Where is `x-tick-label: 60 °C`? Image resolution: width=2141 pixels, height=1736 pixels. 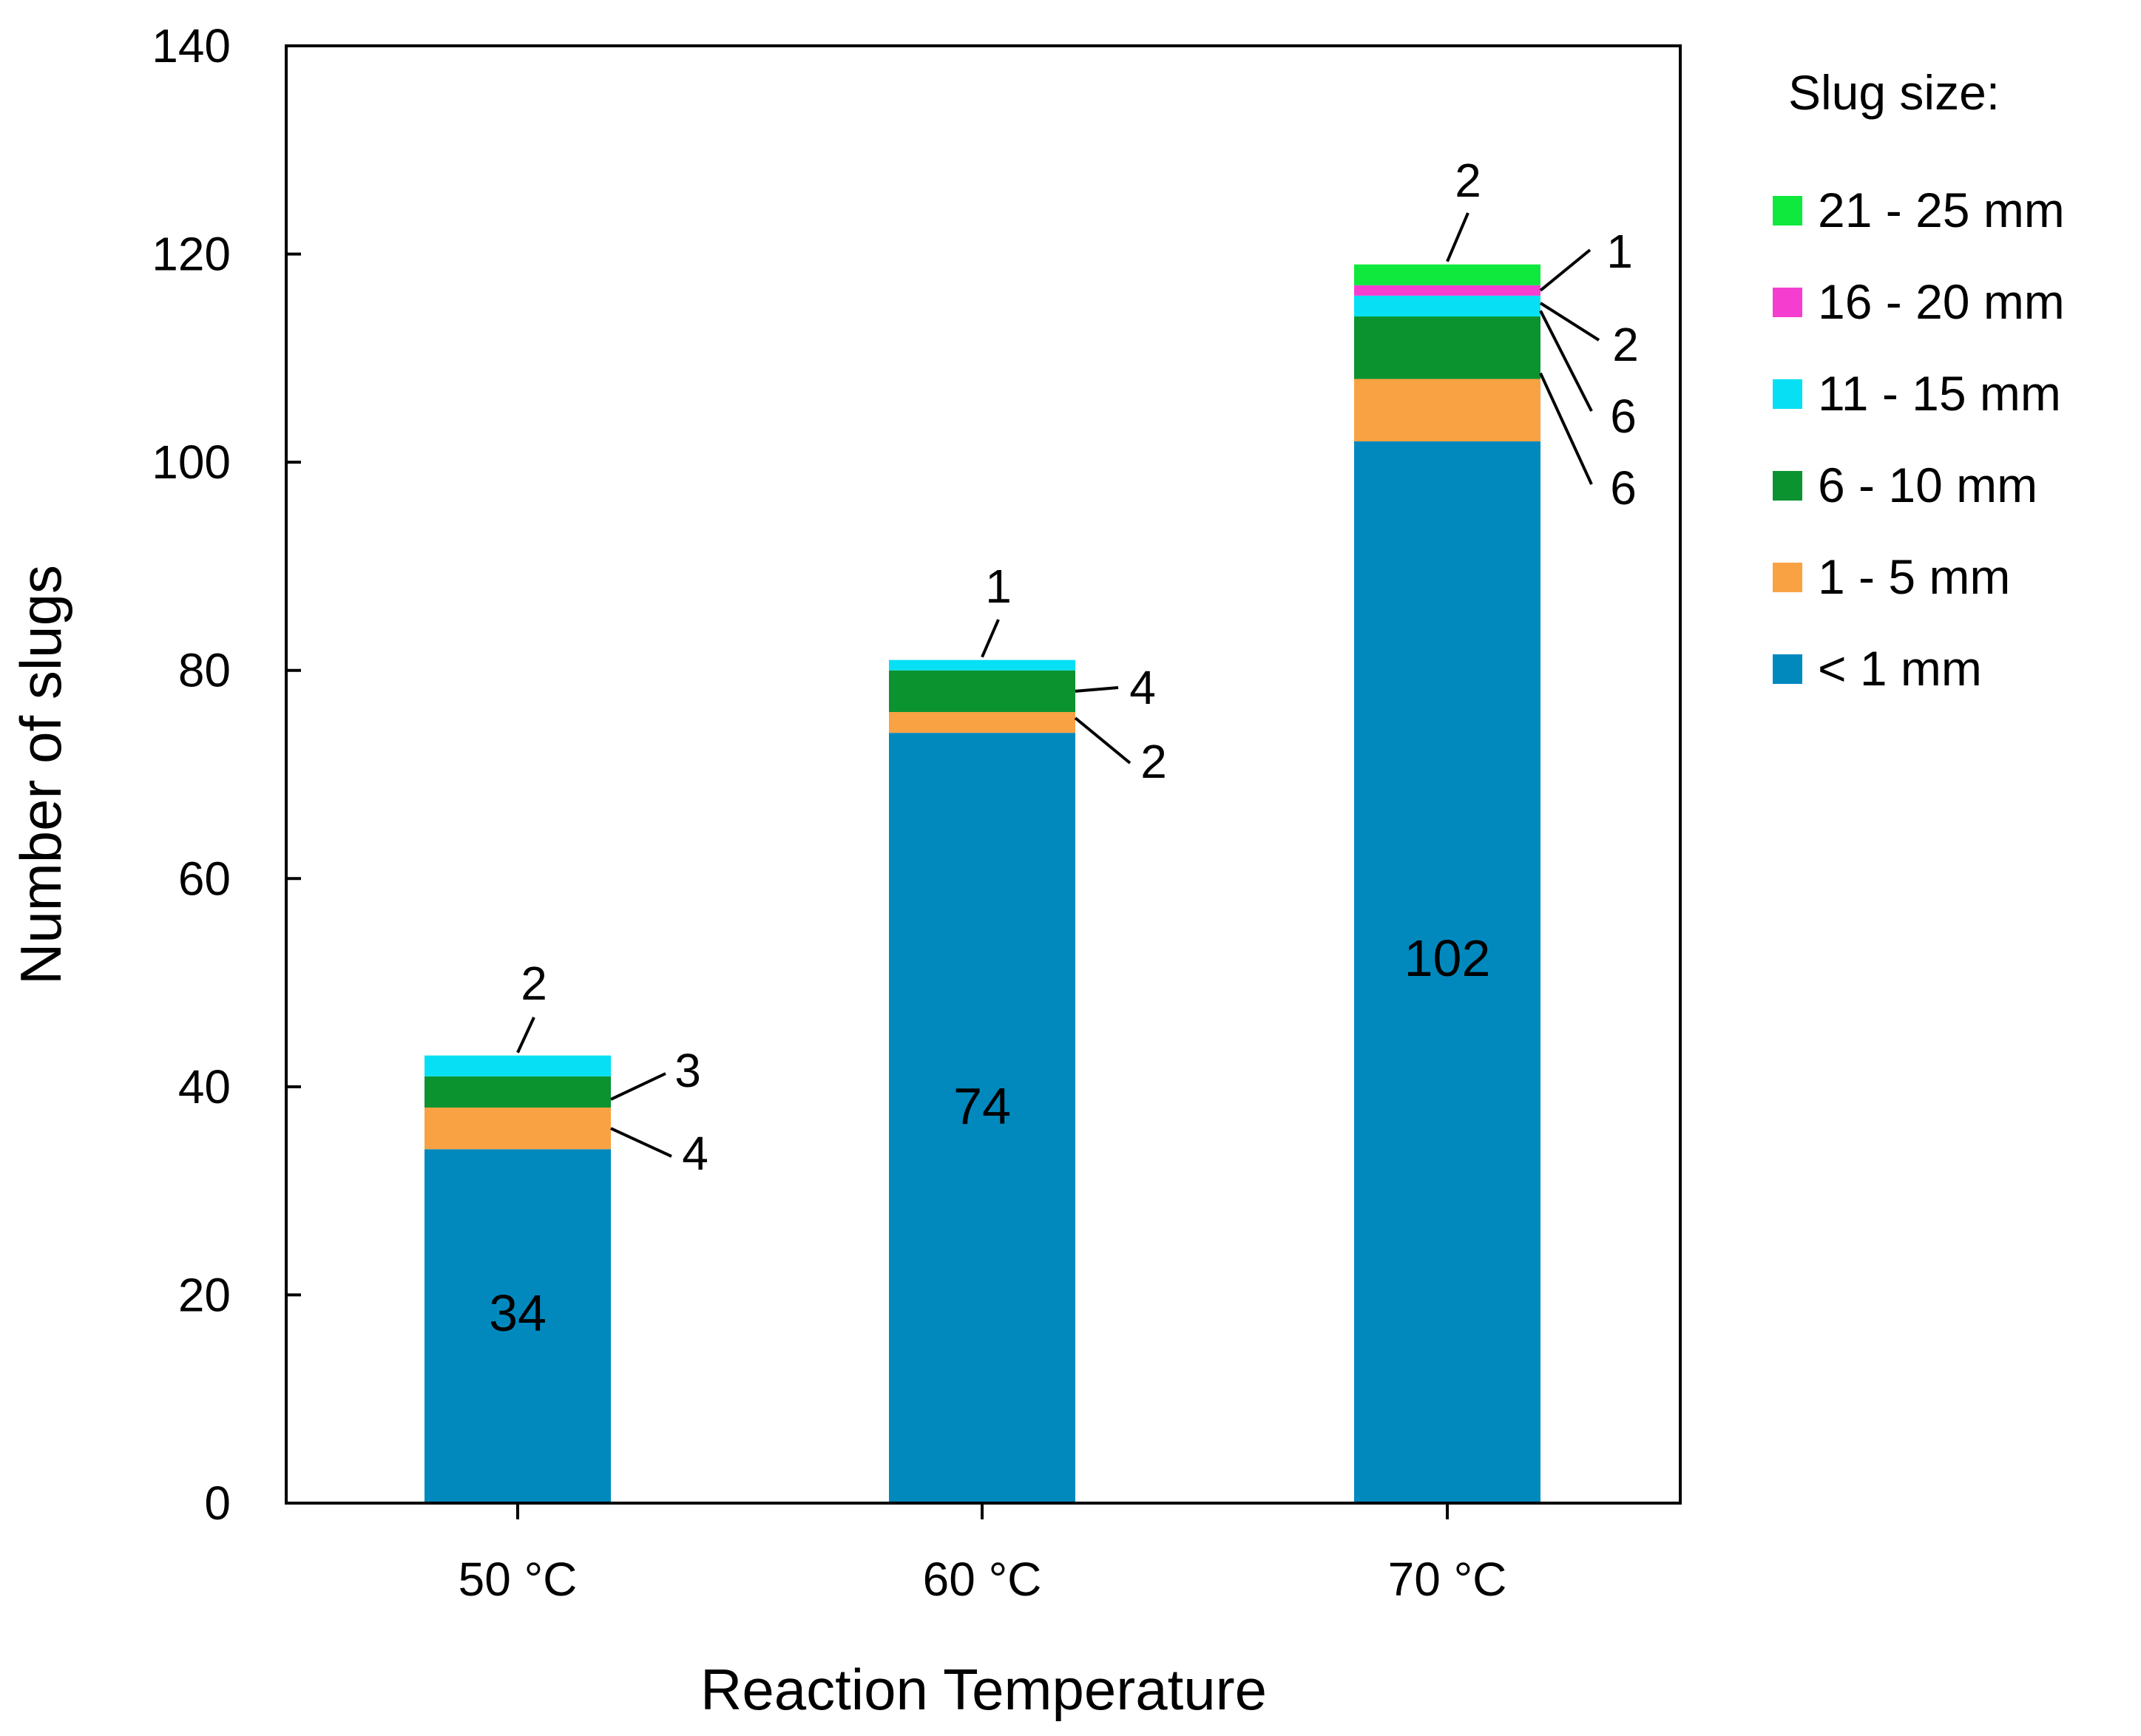
x-tick-label: 60 °C is located at coordinates (982, 1579).